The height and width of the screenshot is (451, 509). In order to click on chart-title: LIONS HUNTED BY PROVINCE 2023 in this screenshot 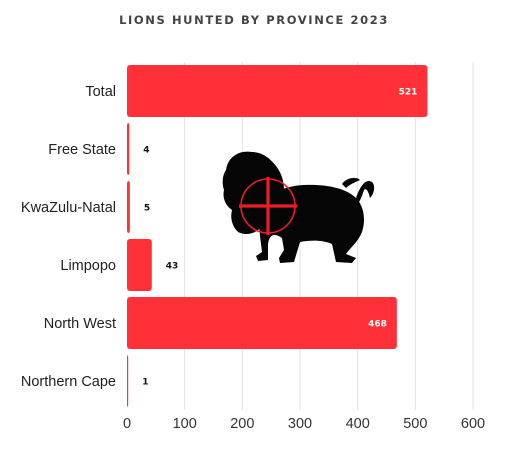, I will do `click(254, 20)`.